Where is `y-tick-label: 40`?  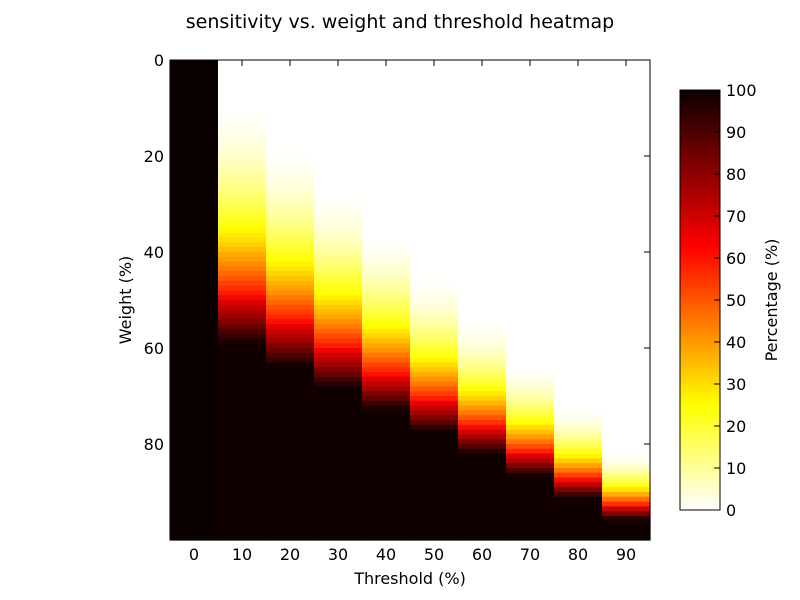
y-tick-label: 40 is located at coordinates (154, 252).